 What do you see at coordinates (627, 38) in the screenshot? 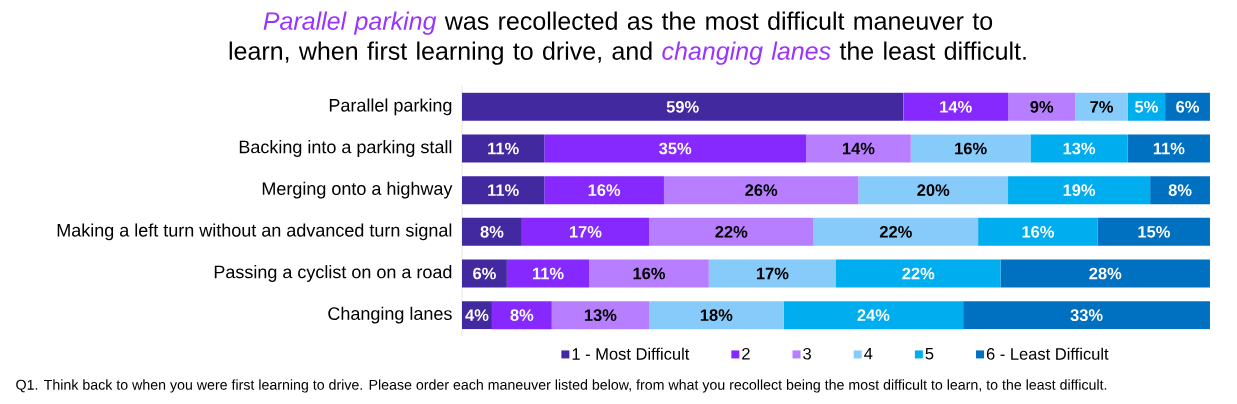
I see `chart-title: Parallel parking was recollected as the most difficult maneuver to learn, when first learning to drive, and changing lanes the least difficult.` at bounding box center [627, 38].